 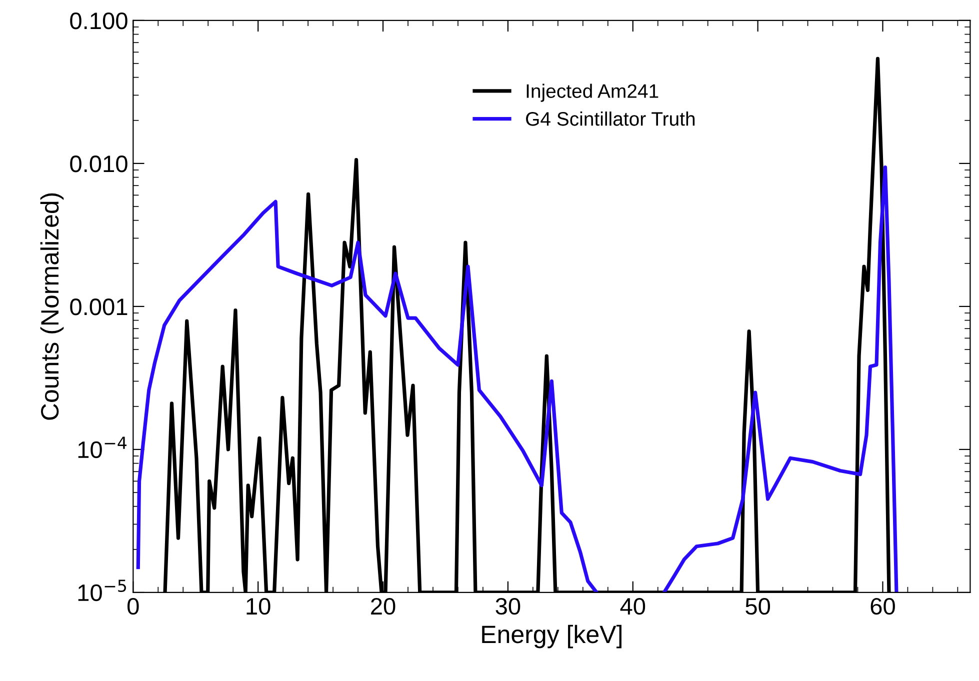 What do you see at coordinates (99, 307) in the screenshot?
I see `y-tick-label: 0.001` at bounding box center [99, 307].